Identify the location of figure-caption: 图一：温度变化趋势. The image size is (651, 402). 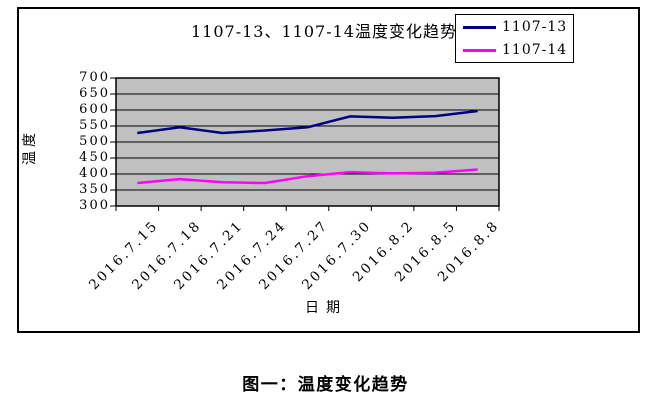
(325, 385).